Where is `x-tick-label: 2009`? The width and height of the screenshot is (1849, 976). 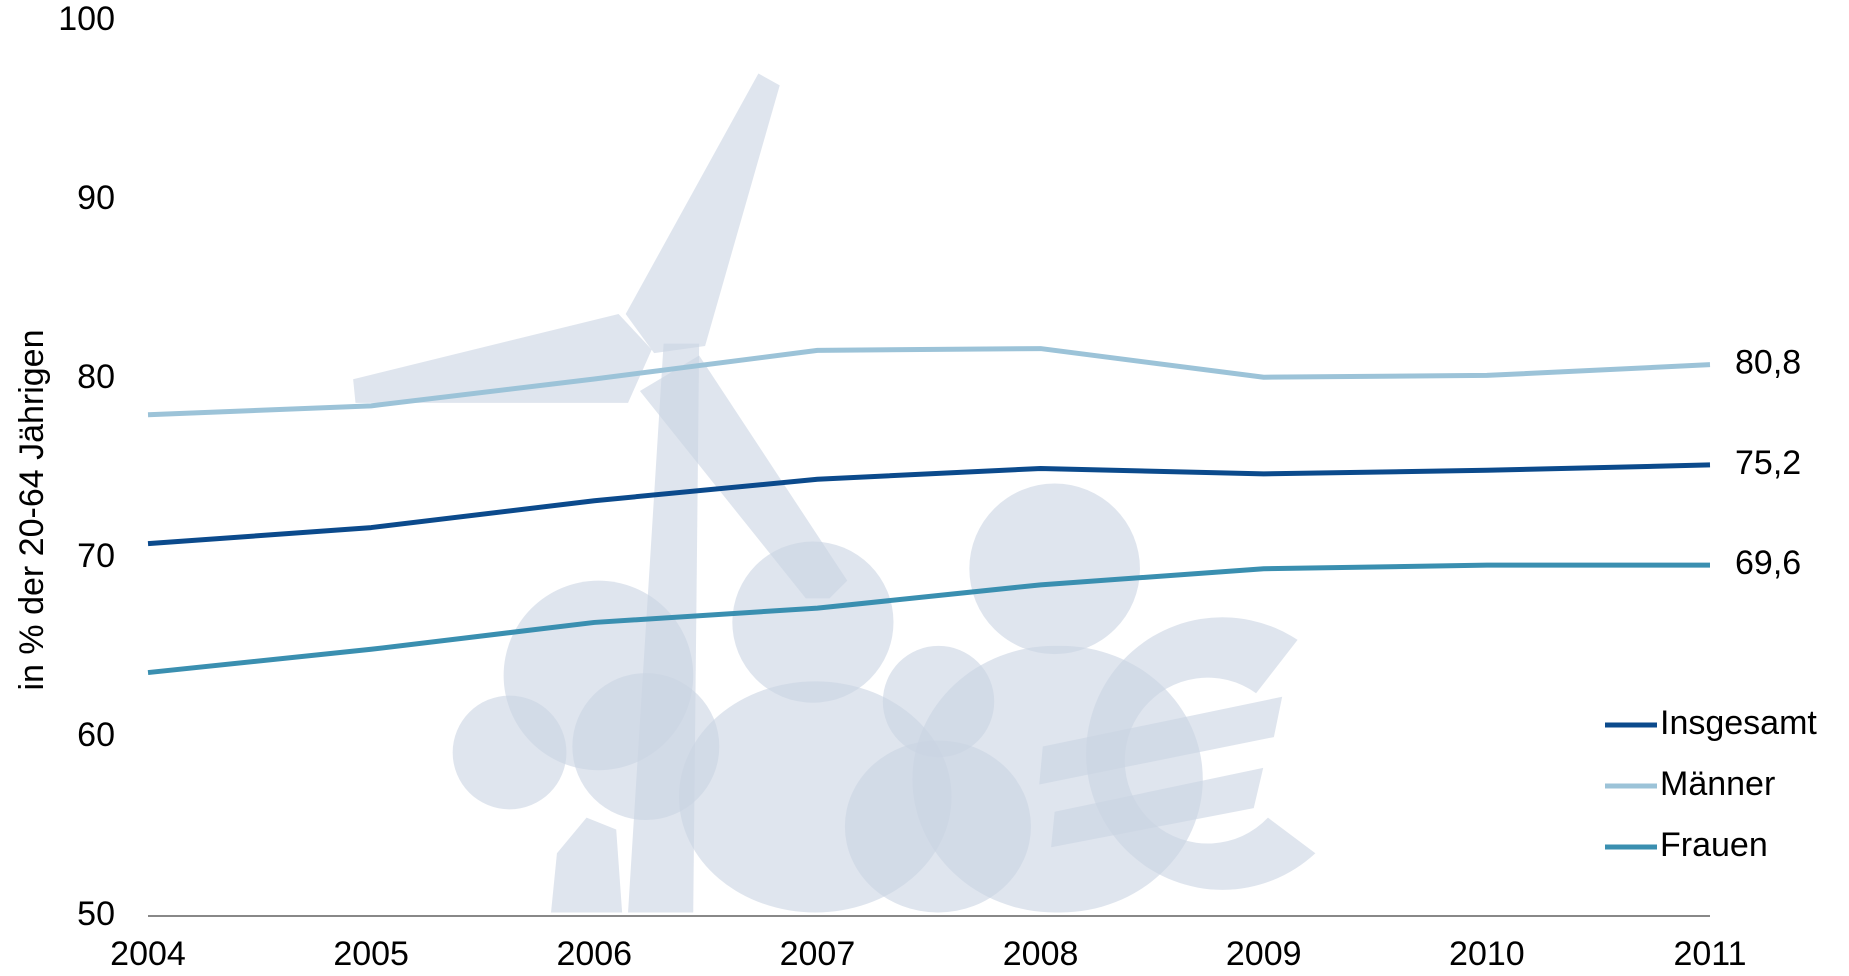 x-tick-label: 2009 is located at coordinates (1264, 954).